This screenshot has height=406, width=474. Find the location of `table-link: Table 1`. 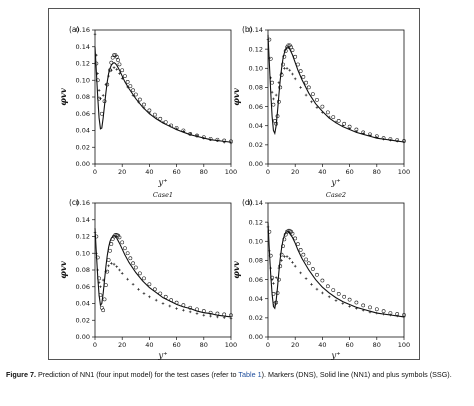

table-link: Table 1 is located at coordinates (250, 374).